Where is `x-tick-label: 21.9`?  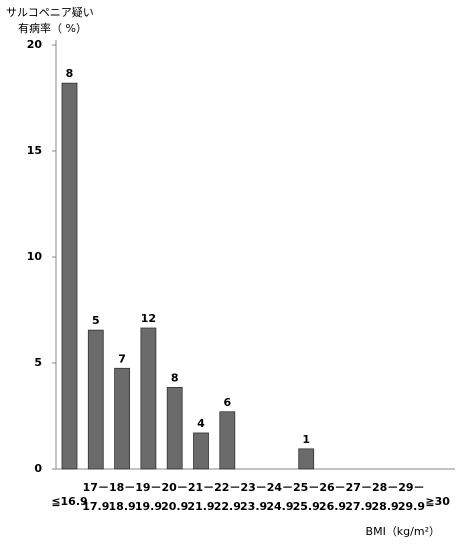 x-tick-label: 21.9 is located at coordinates (200, 506).